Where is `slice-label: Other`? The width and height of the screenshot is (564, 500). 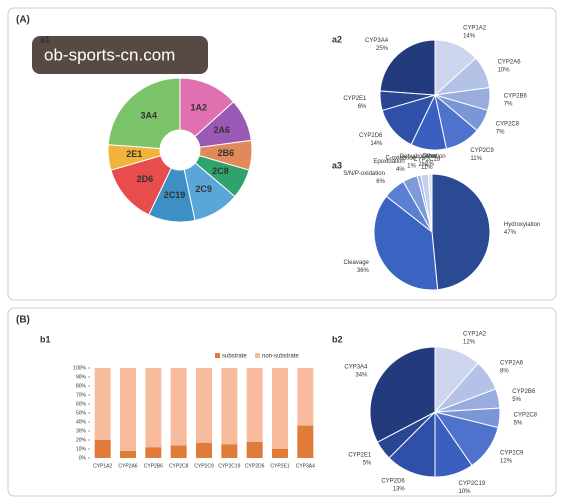 slice-label: Other is located at coordinates (429, 157).